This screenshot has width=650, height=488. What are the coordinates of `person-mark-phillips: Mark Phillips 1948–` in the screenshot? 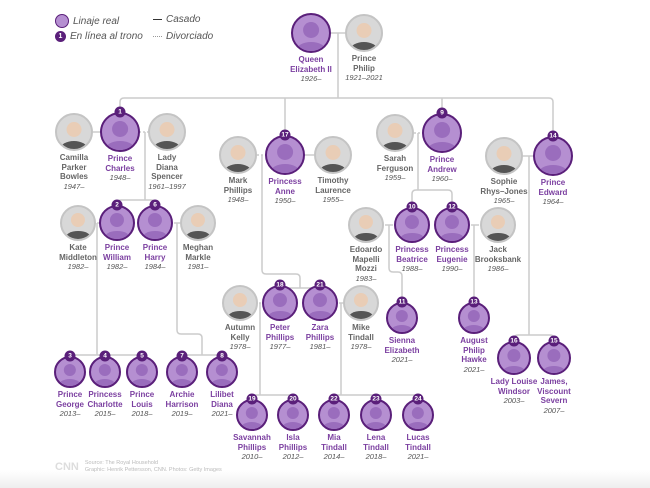 It's located at (238, 170).